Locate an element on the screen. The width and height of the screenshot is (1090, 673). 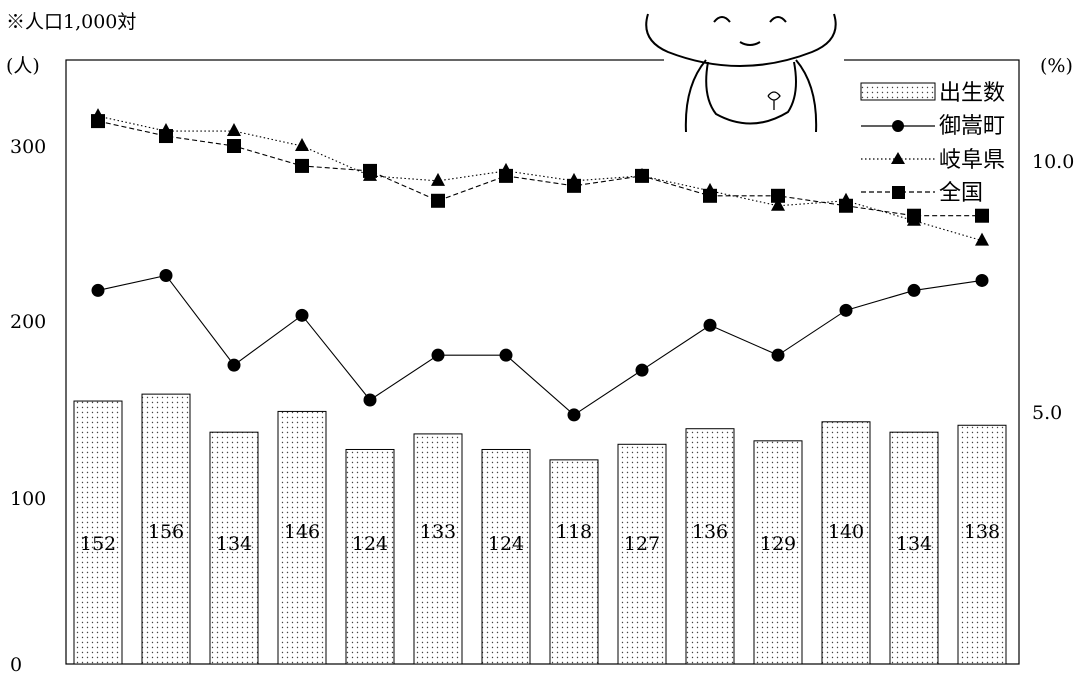
legend: 出生数 御嵩町 岐阜県 全国 is located at coordinates (932, 143).